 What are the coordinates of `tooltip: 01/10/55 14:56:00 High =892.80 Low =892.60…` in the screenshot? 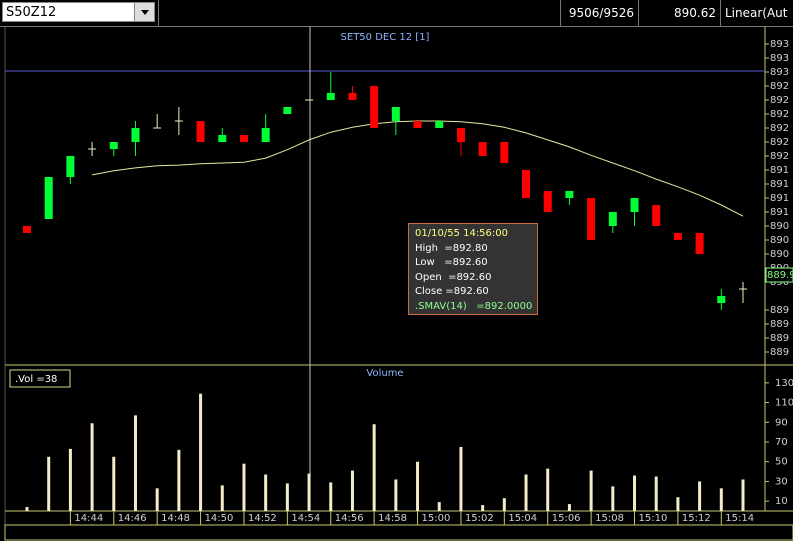 It's located at (473, 269).